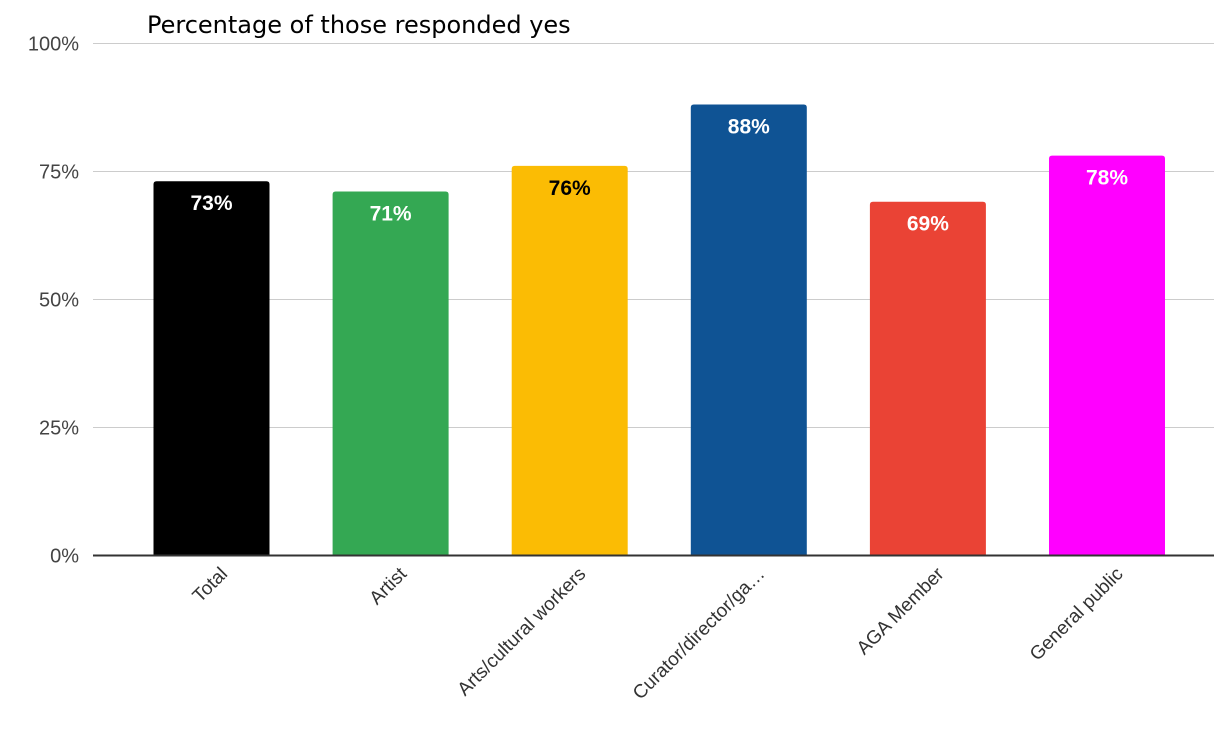 The width and height of the screenshot is (1214, 756). Describe the element at coordinates (928, 224) in the screenshot. I see `bar-data-label: 69%` at that location.